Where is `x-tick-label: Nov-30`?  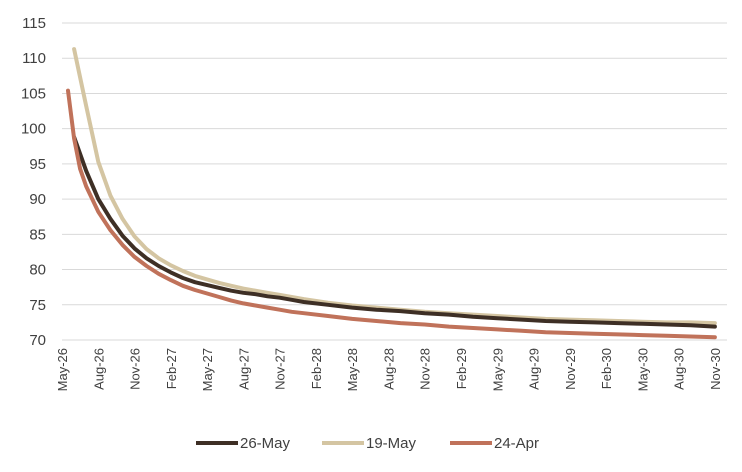
x-tick-label: Nov-30 is located at coordinates (715, 369).